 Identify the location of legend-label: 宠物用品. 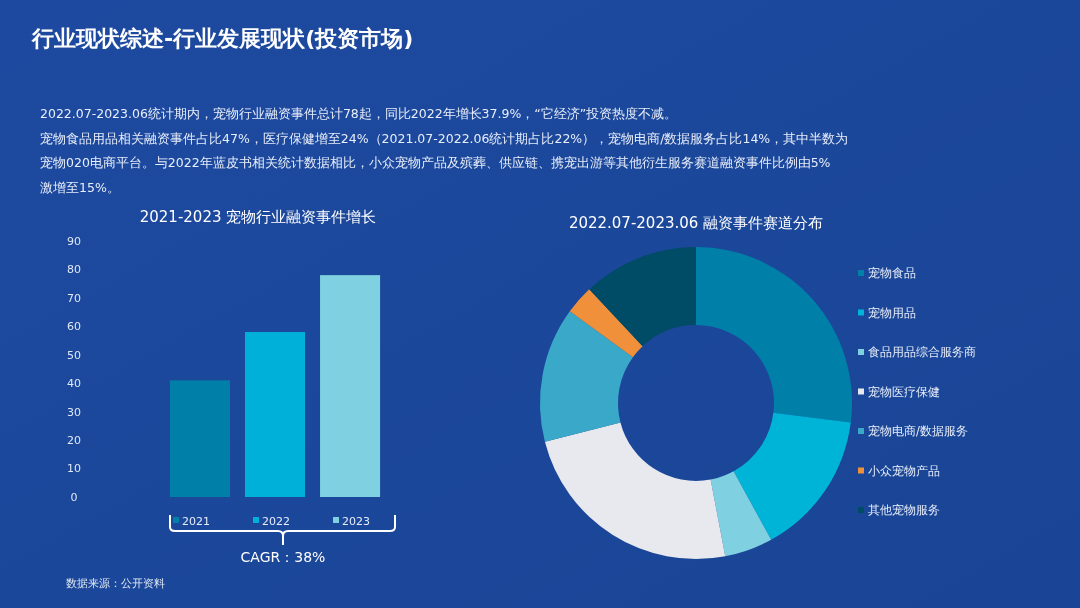
(892, 312).